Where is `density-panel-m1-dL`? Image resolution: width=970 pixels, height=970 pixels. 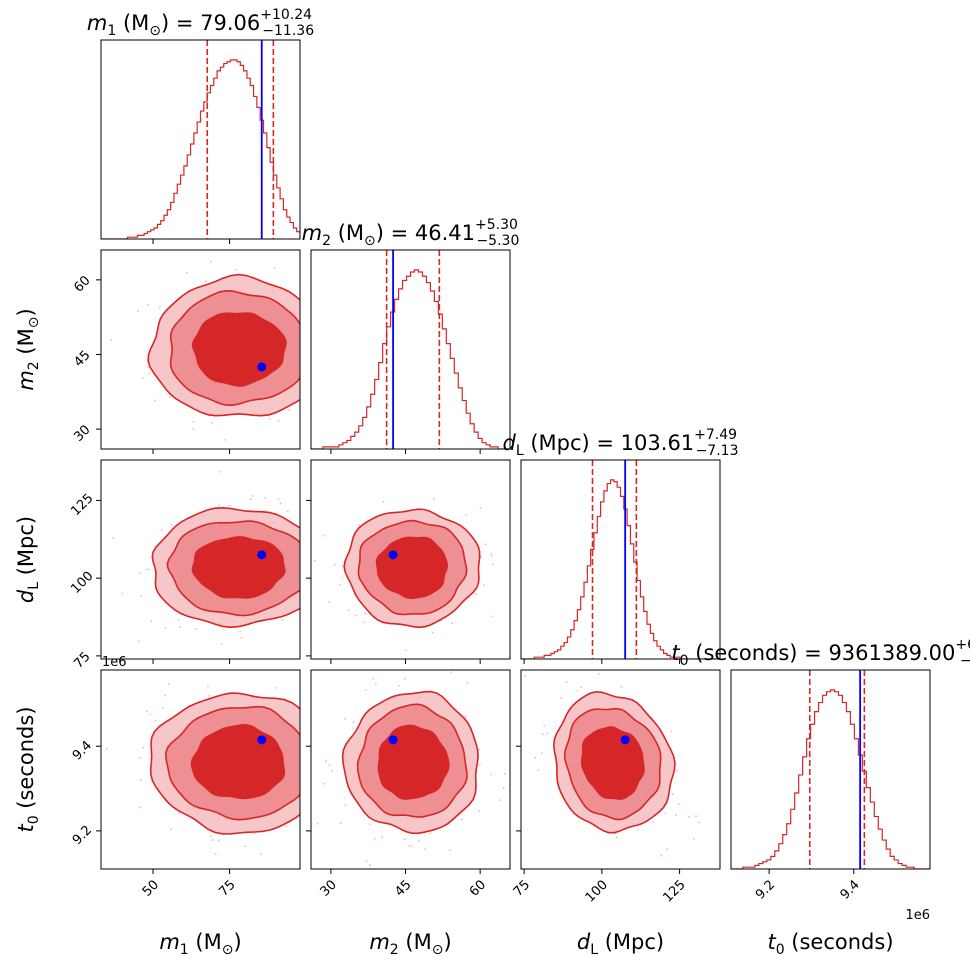
density-panel-m1-dL is located at coordinates (206, 557).